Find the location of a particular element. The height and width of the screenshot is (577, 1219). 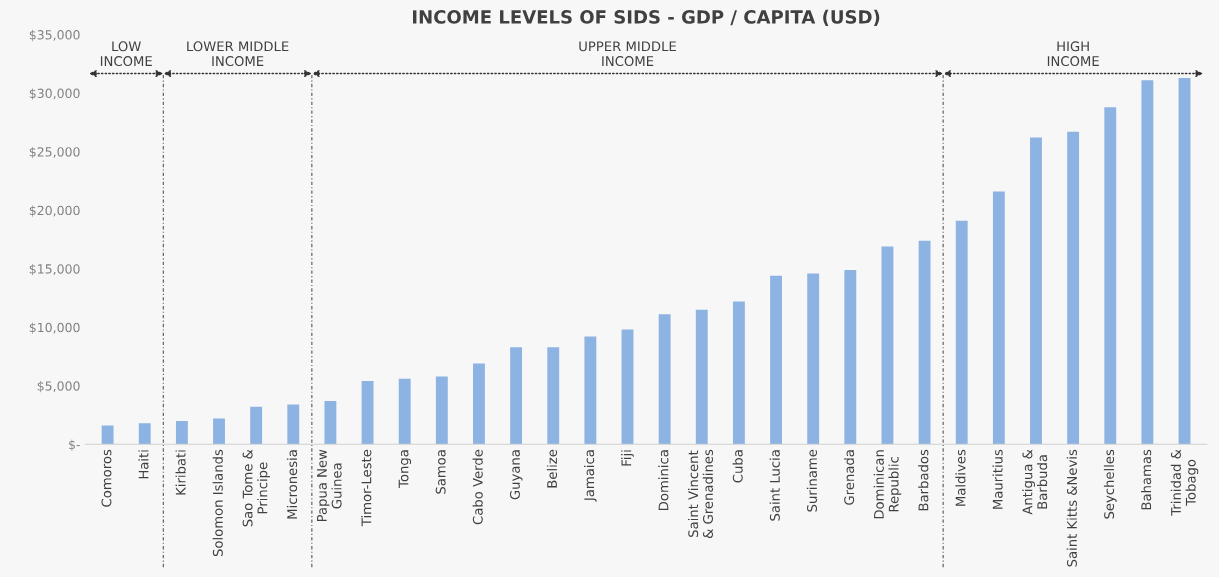

y-tick-label: $5,000 is located at coordinates (58, 387).